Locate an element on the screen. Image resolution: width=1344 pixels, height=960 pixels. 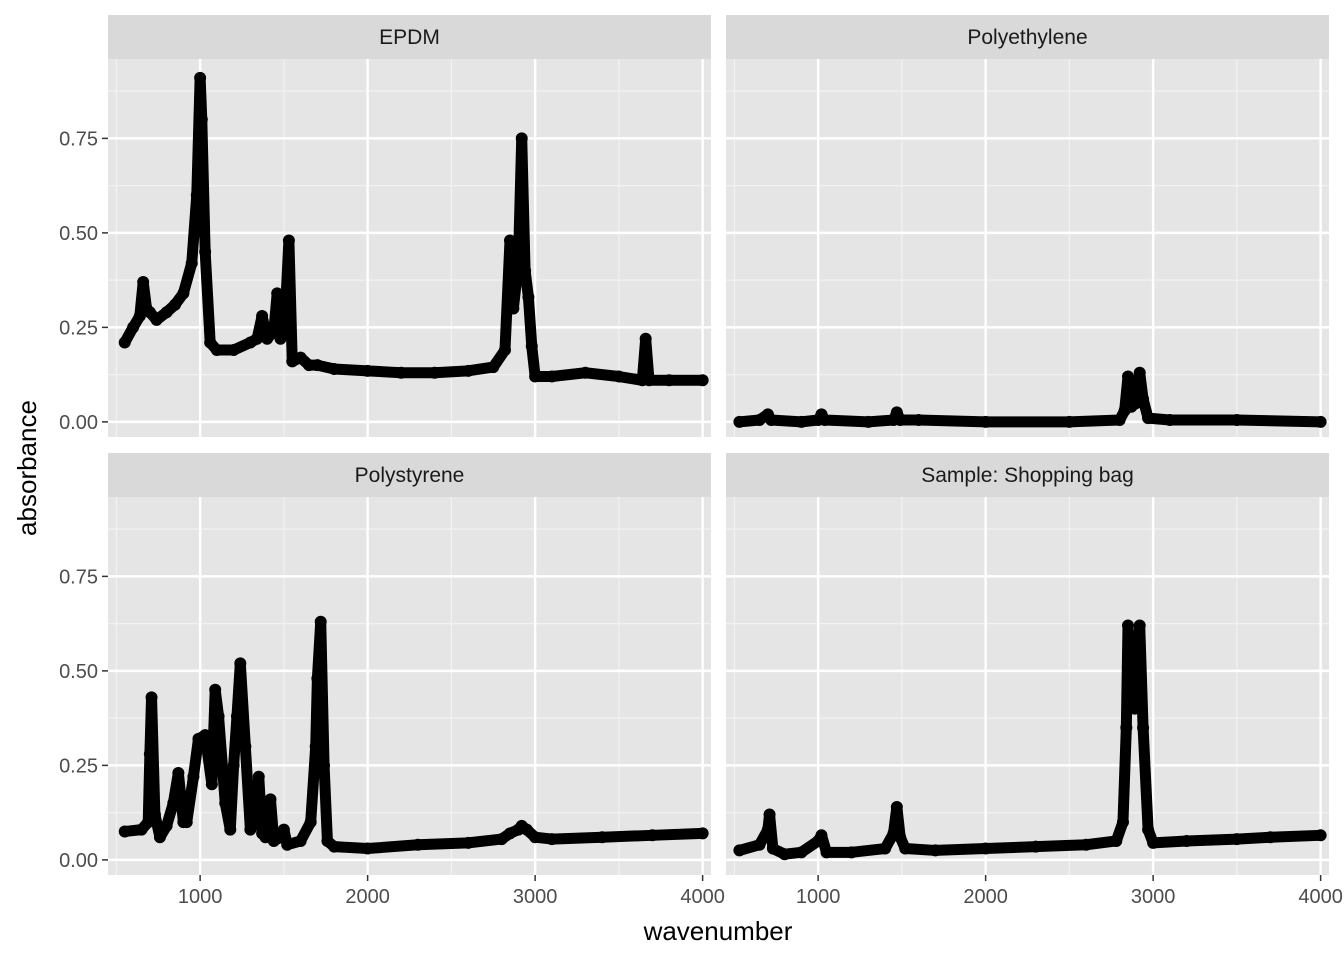
panel-strip-title: EPDM is located at coordinates (409, 37).